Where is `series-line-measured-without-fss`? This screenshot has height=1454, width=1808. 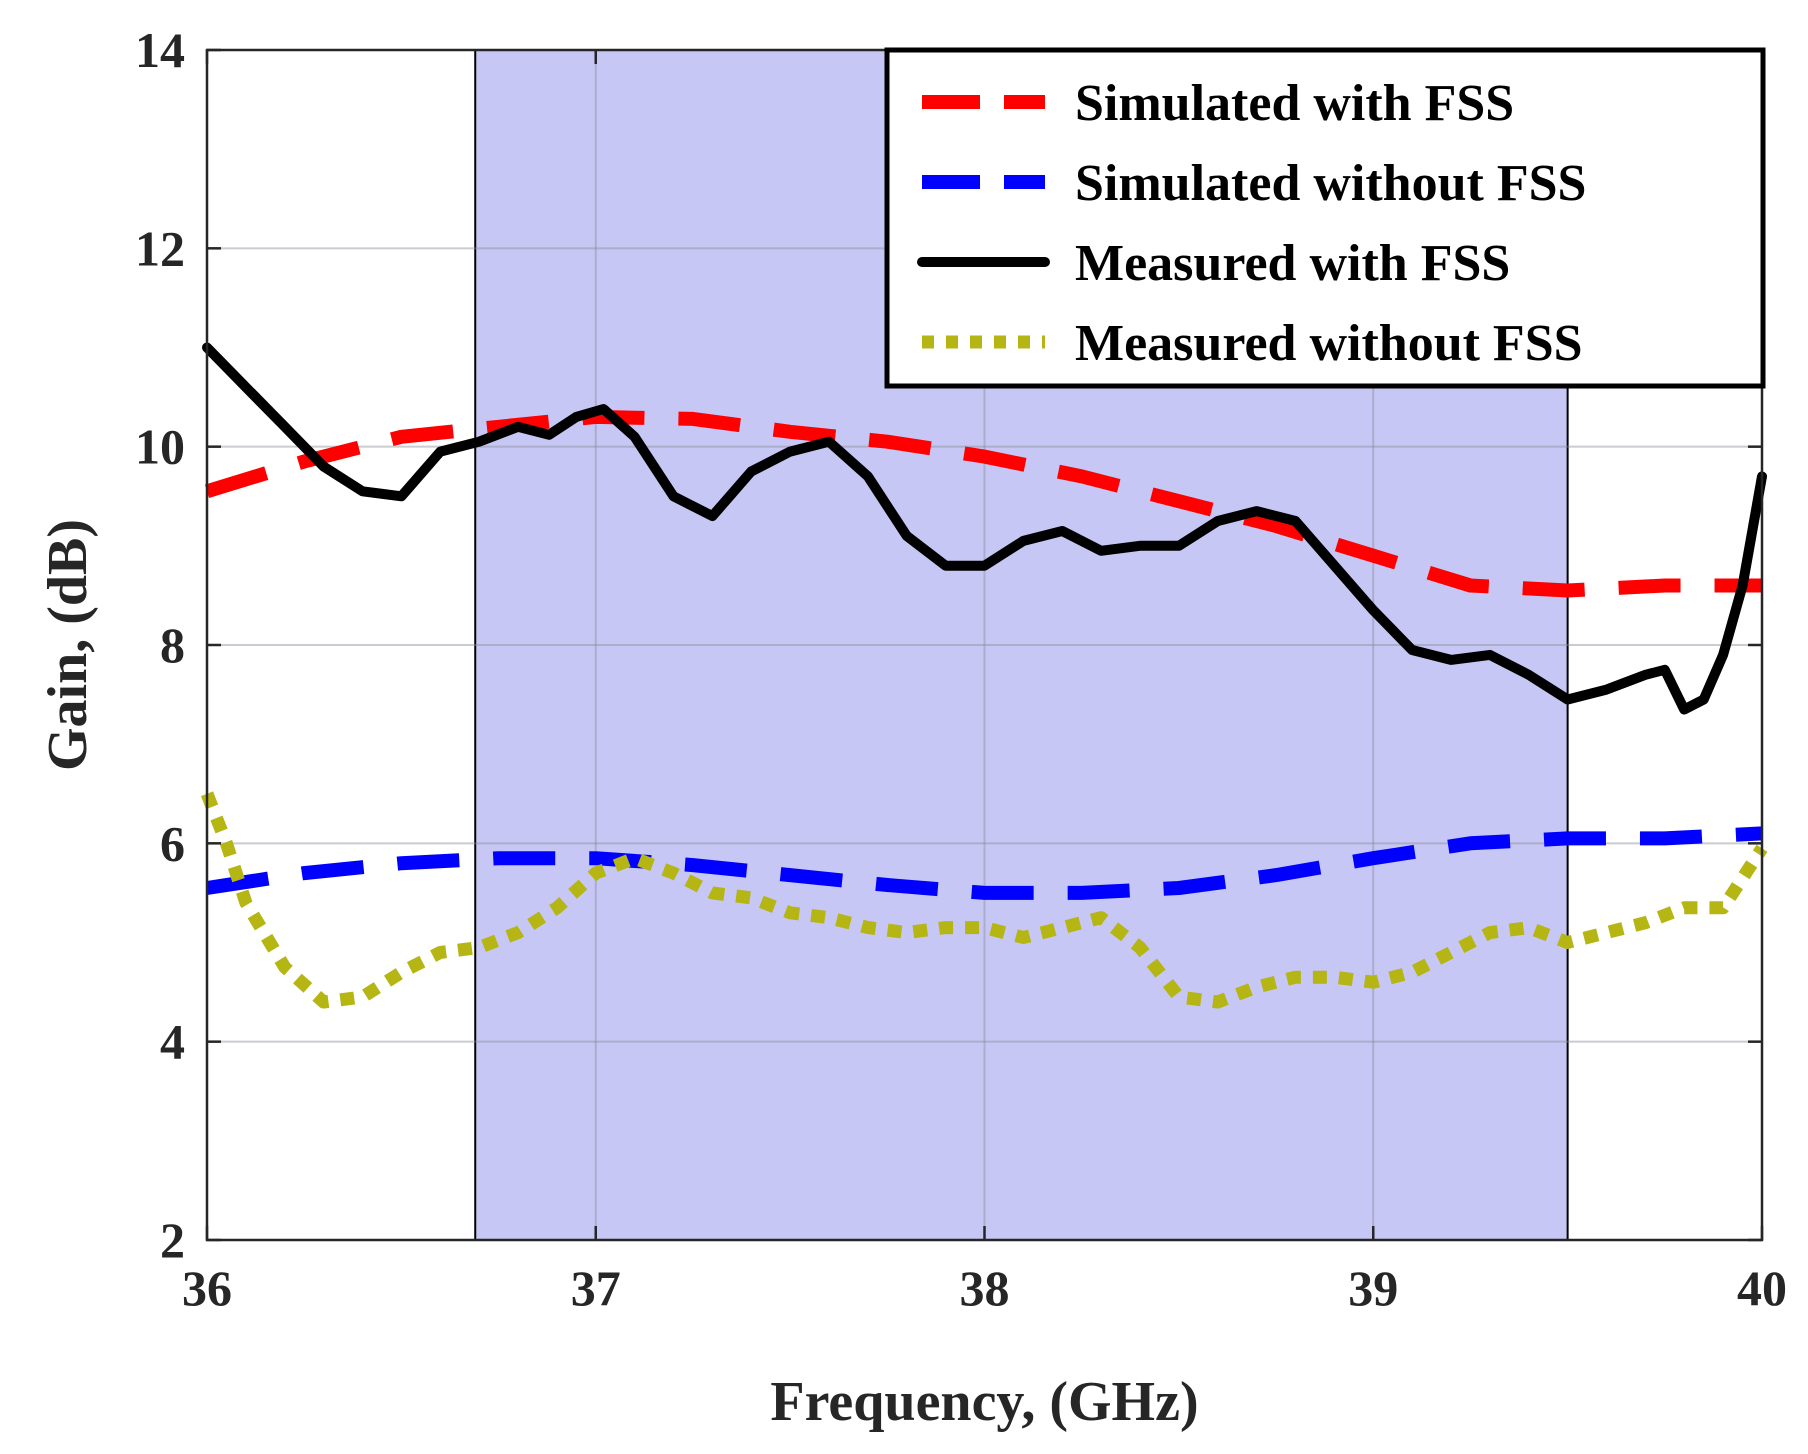 series-line-measured-without-fss is located at coordinates (984, 900).